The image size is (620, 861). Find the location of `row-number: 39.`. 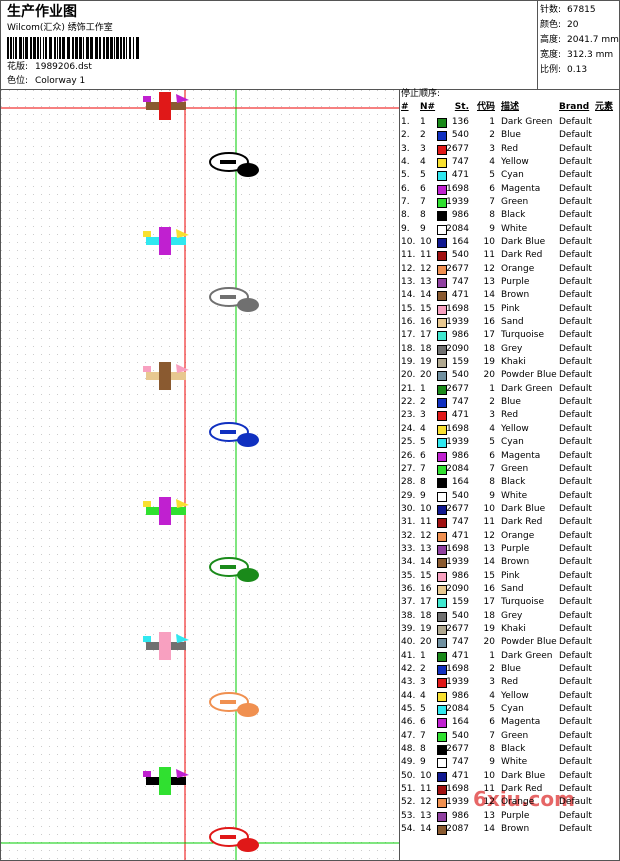

row-number: 39. is located at coordinates (408, 628).